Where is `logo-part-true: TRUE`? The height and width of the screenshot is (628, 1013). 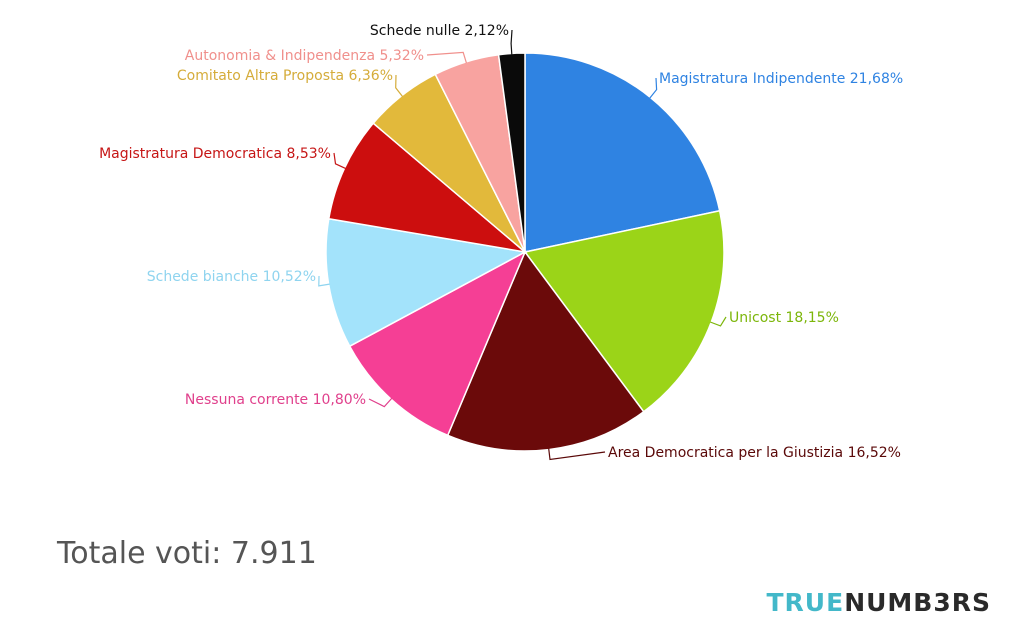
logo-part-true: TRUE is located at coordinates (805, 602).